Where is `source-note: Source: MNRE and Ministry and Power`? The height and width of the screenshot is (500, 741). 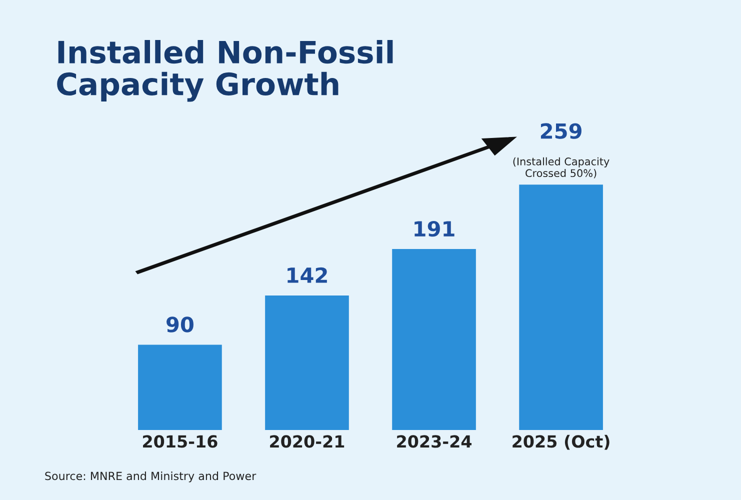 source-note: Source: MNRE and Ministry and Power is located at coordinates (150, 477).